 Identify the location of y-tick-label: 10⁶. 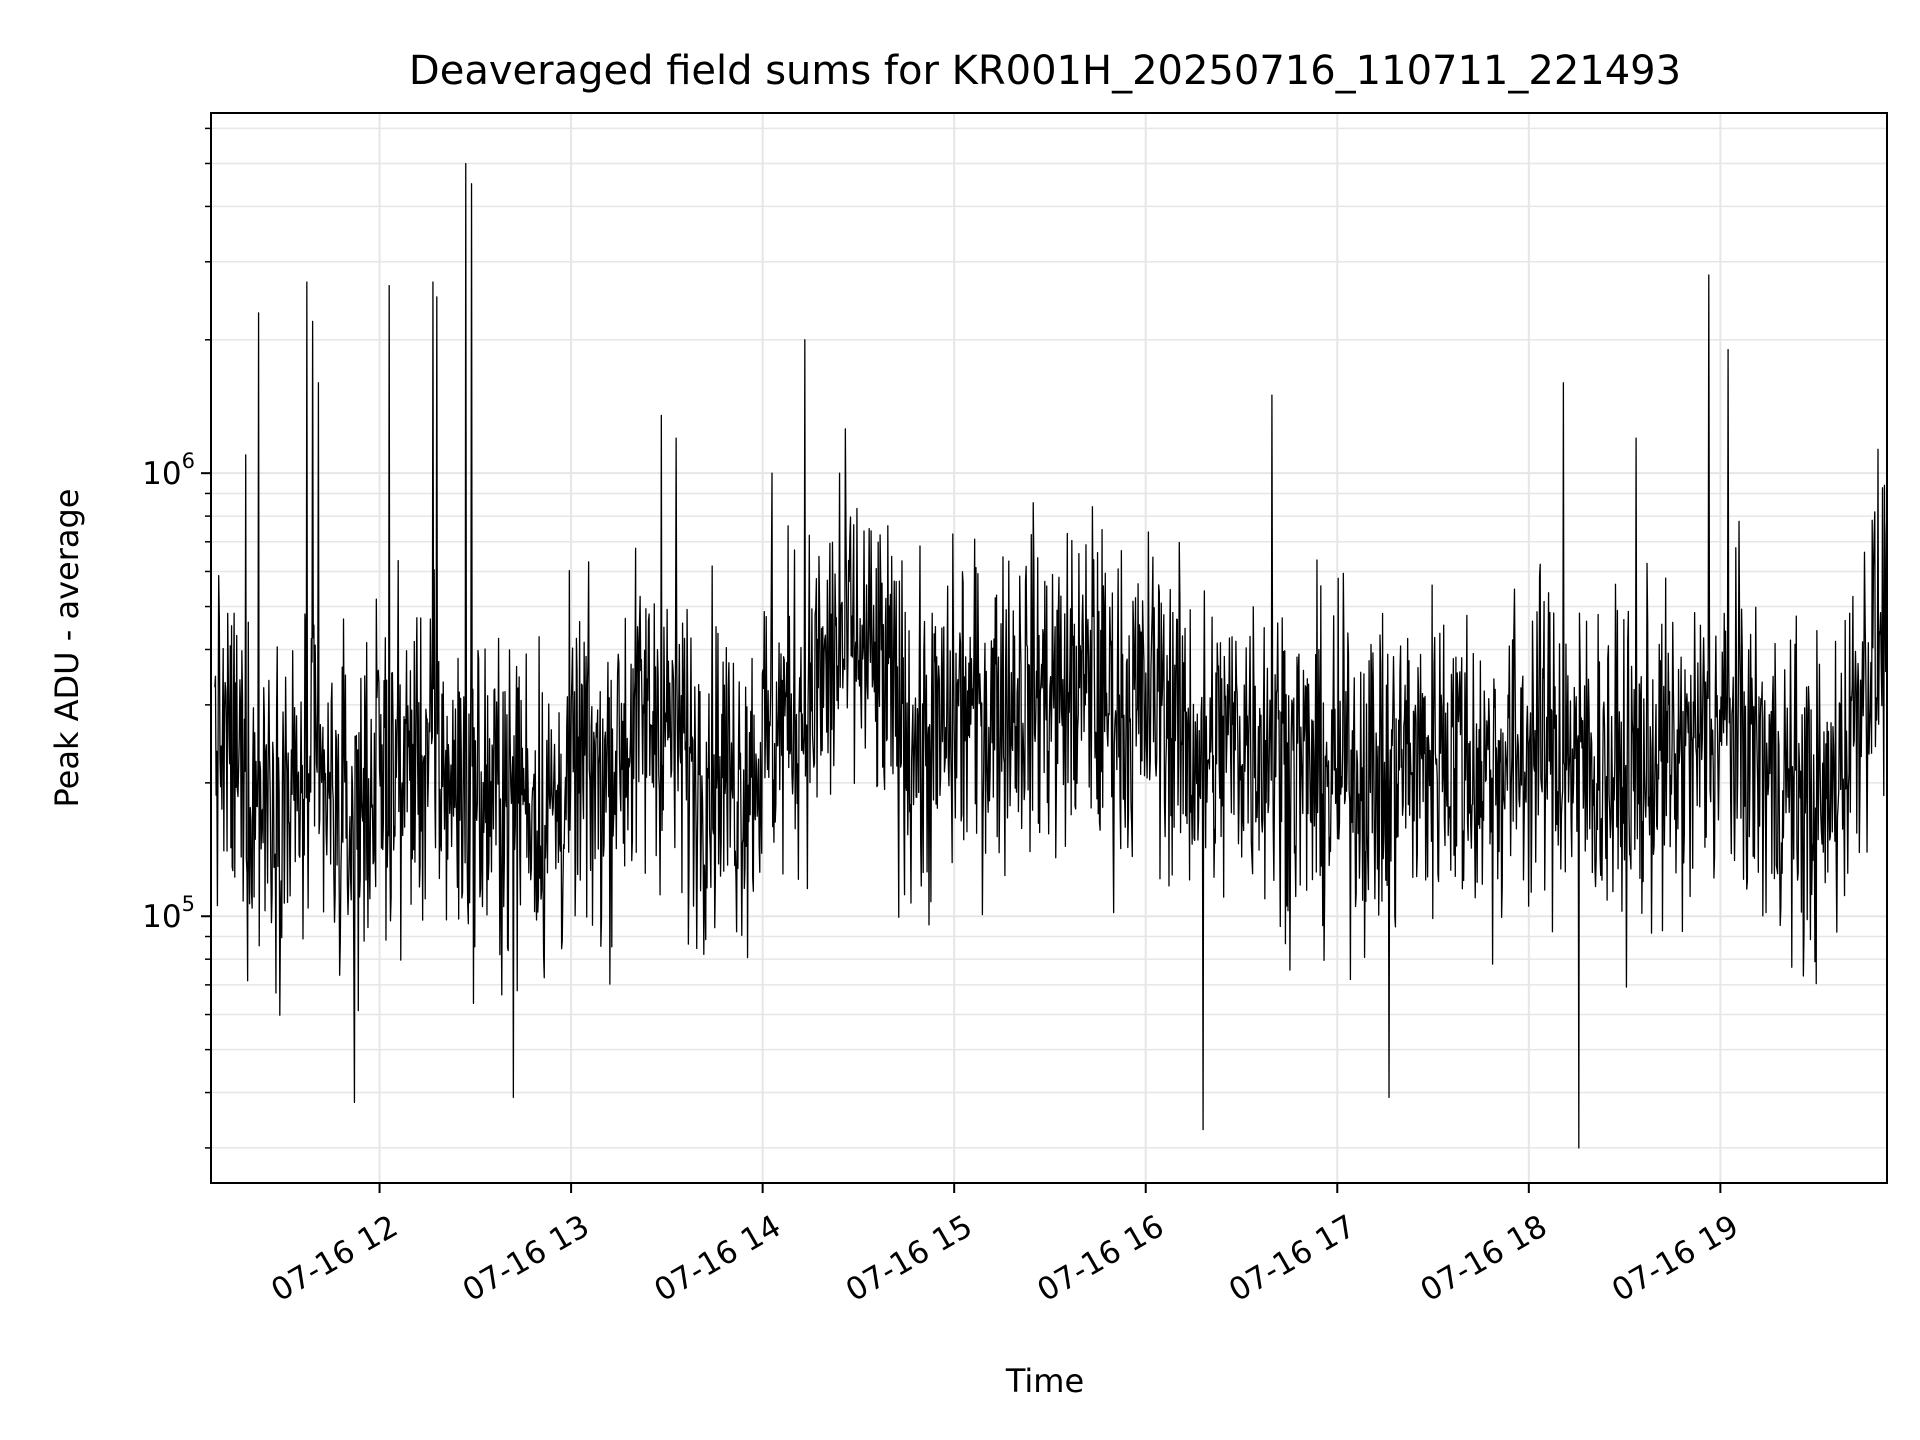
(168, 470).